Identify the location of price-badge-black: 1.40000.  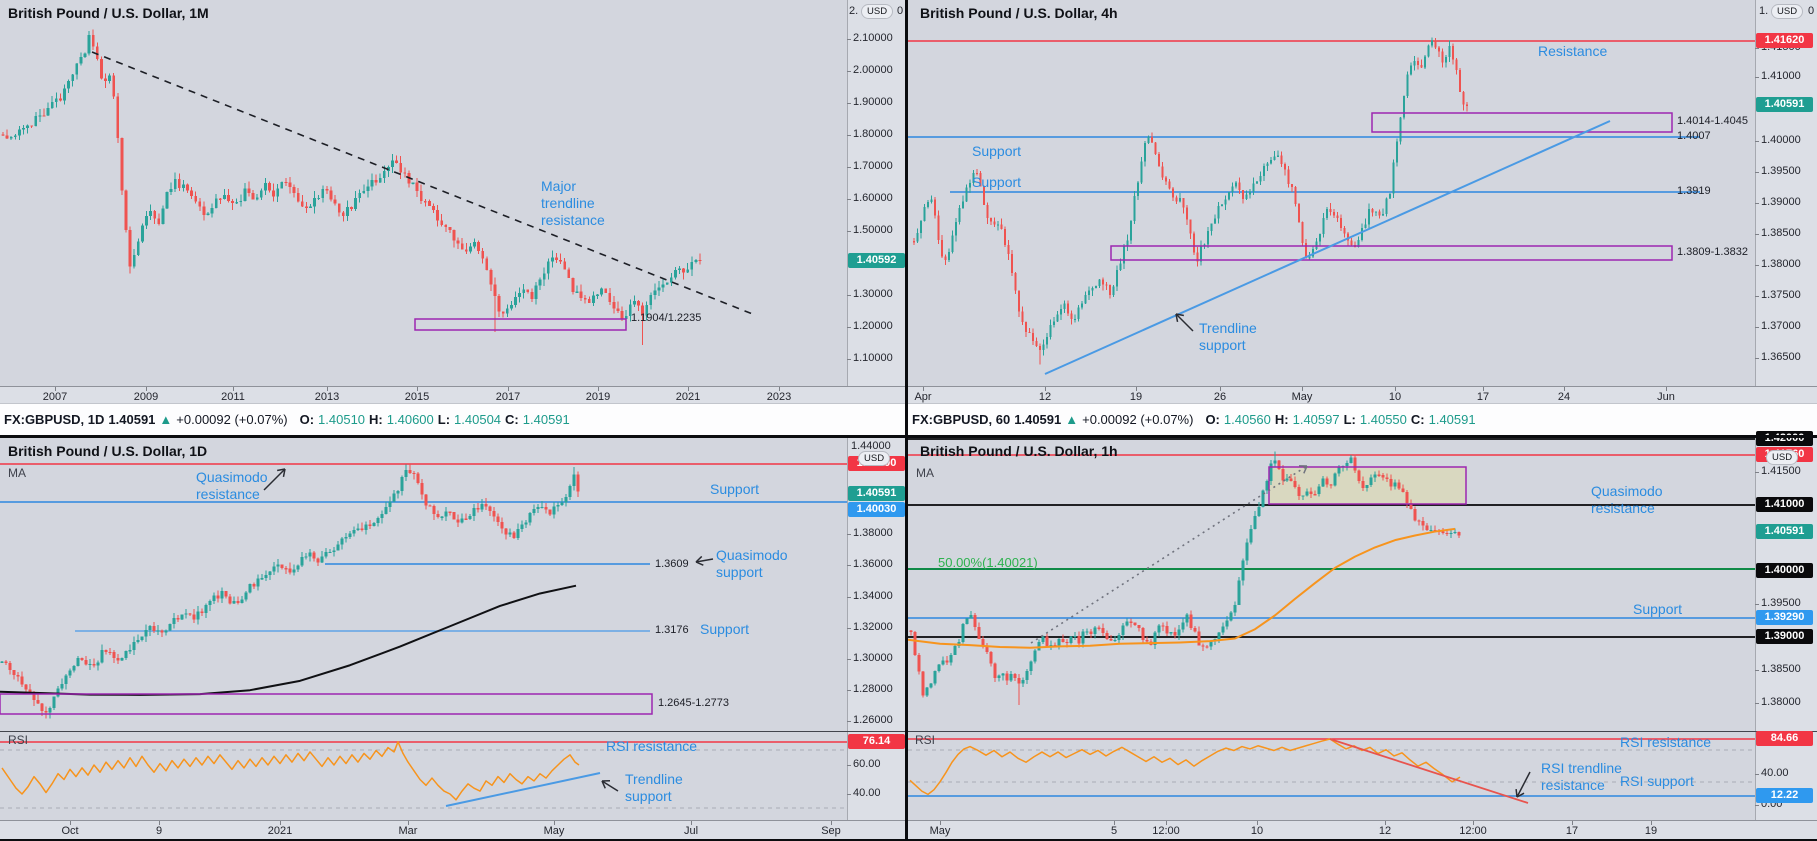
(1784, 570).